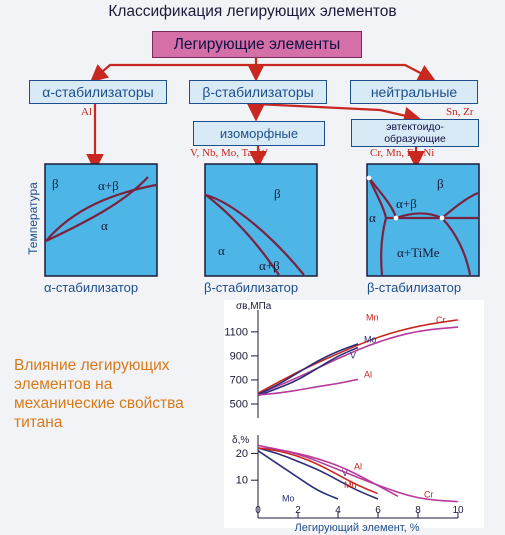 The width and height of the screenshot is (505, 535). I want to click on y-tick-label: 500, so click(239, 404).